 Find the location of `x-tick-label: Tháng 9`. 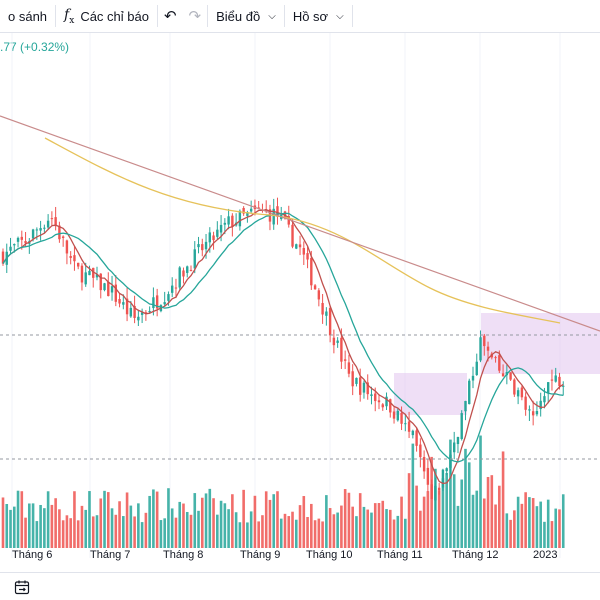

x-tick-label: Tháng 9 is located at coordinates (260, 555).